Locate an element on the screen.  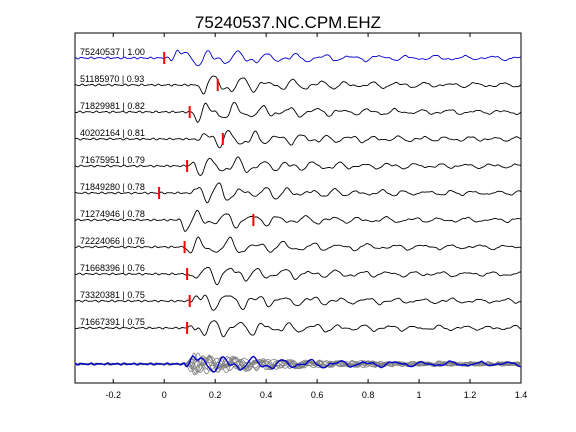
trace-row: 71667391 | 0.75 is located at coordinates (298, 327).